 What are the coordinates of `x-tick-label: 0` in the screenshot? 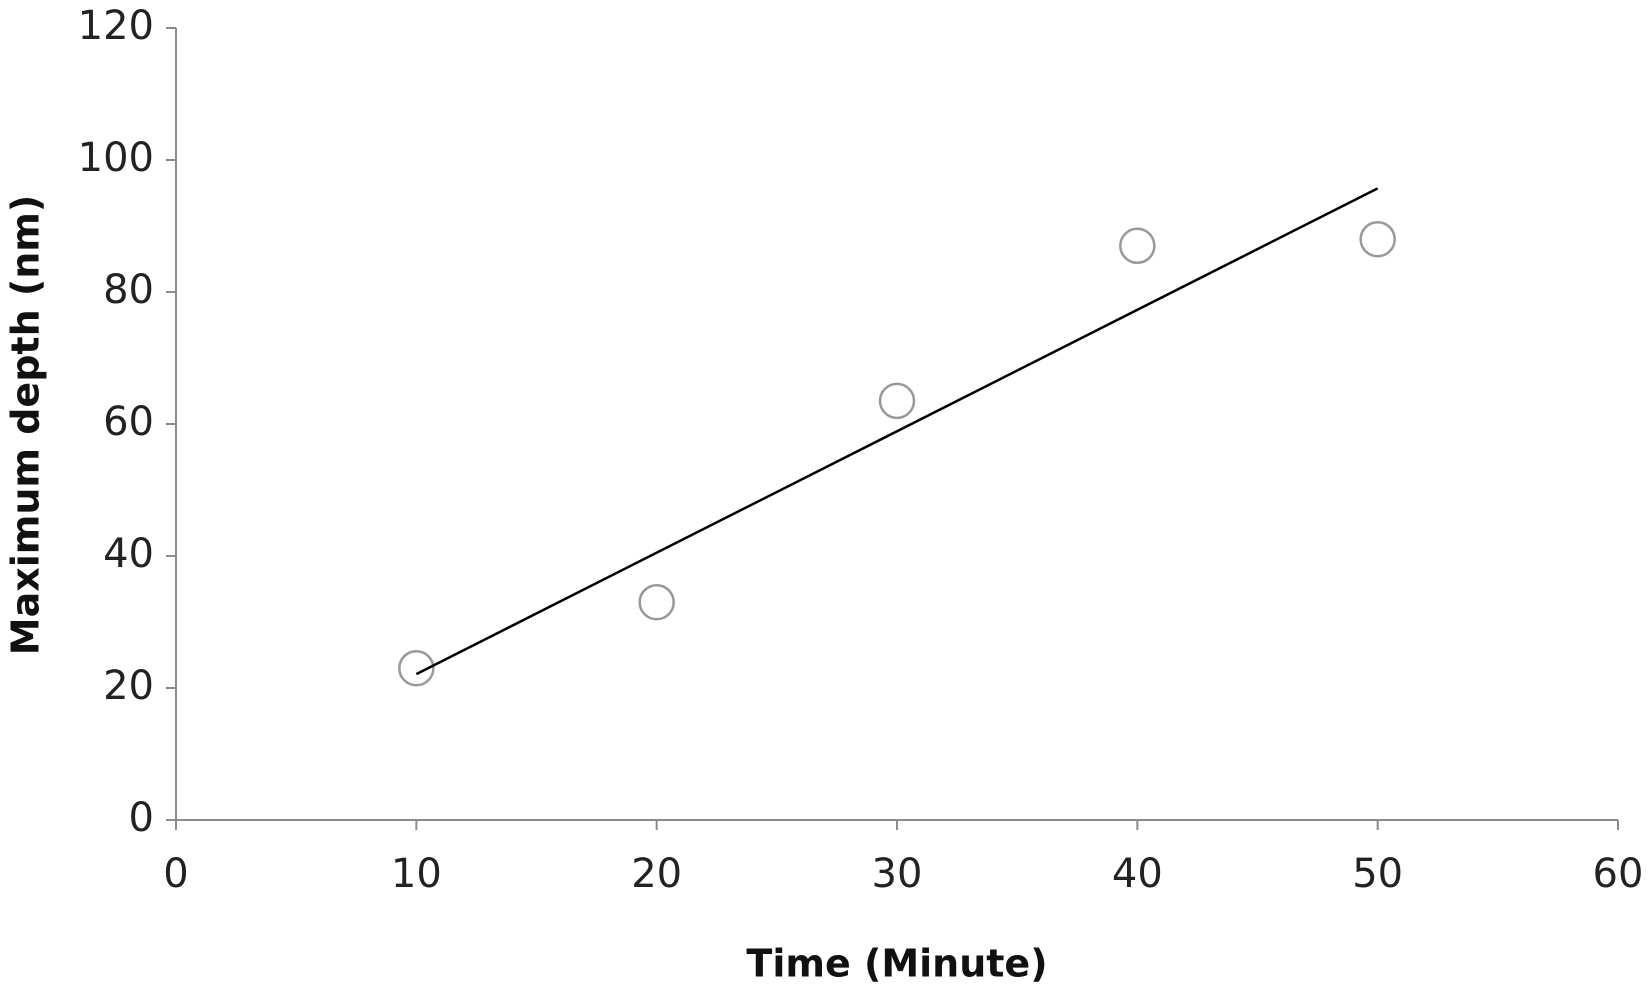 It's located at (175, 874).